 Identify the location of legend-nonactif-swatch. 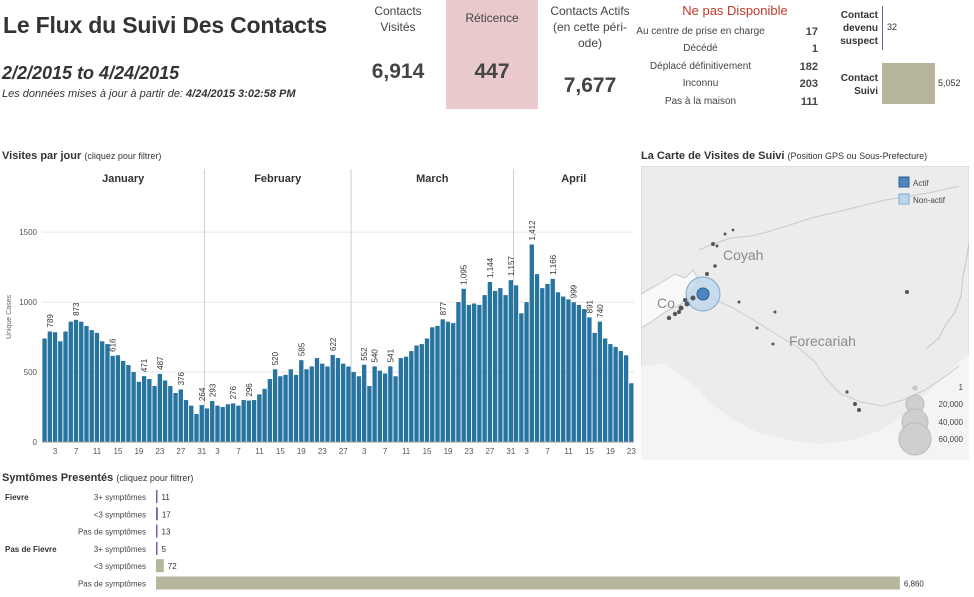
(904, 199).